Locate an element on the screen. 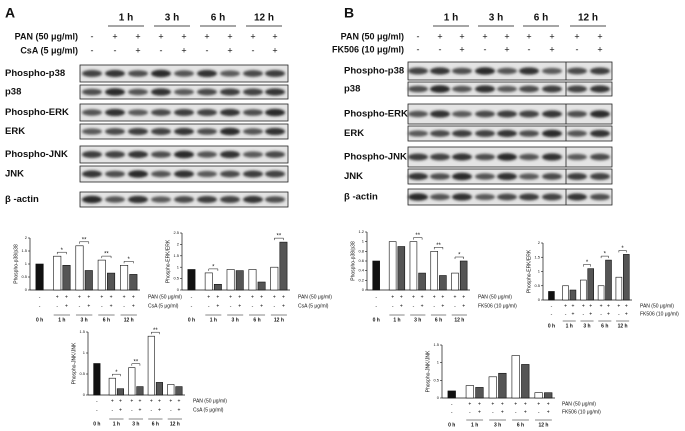  treatment-label: FK506 (10 μg/ml) is located at coordinates (368, 49).